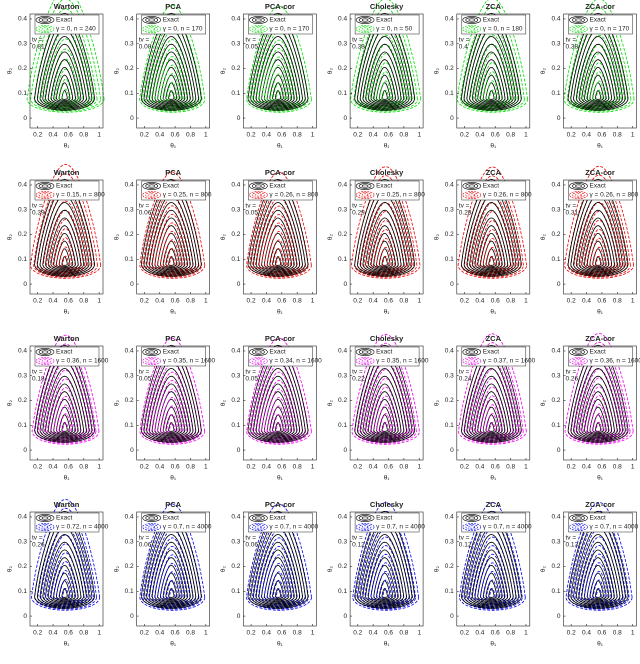 The image size is (640, 664). What do you see at coordinates (173, 6) in the screenshot?
I see `chart-title: PCA` at bounding box center [173, 6].